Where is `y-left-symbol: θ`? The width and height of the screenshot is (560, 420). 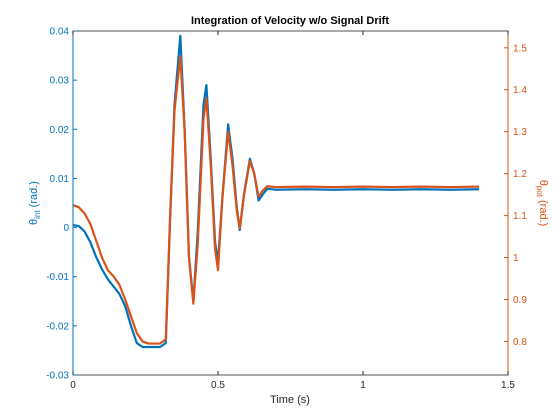 y-left-symbol: θ is located at coordinates (34, 222).